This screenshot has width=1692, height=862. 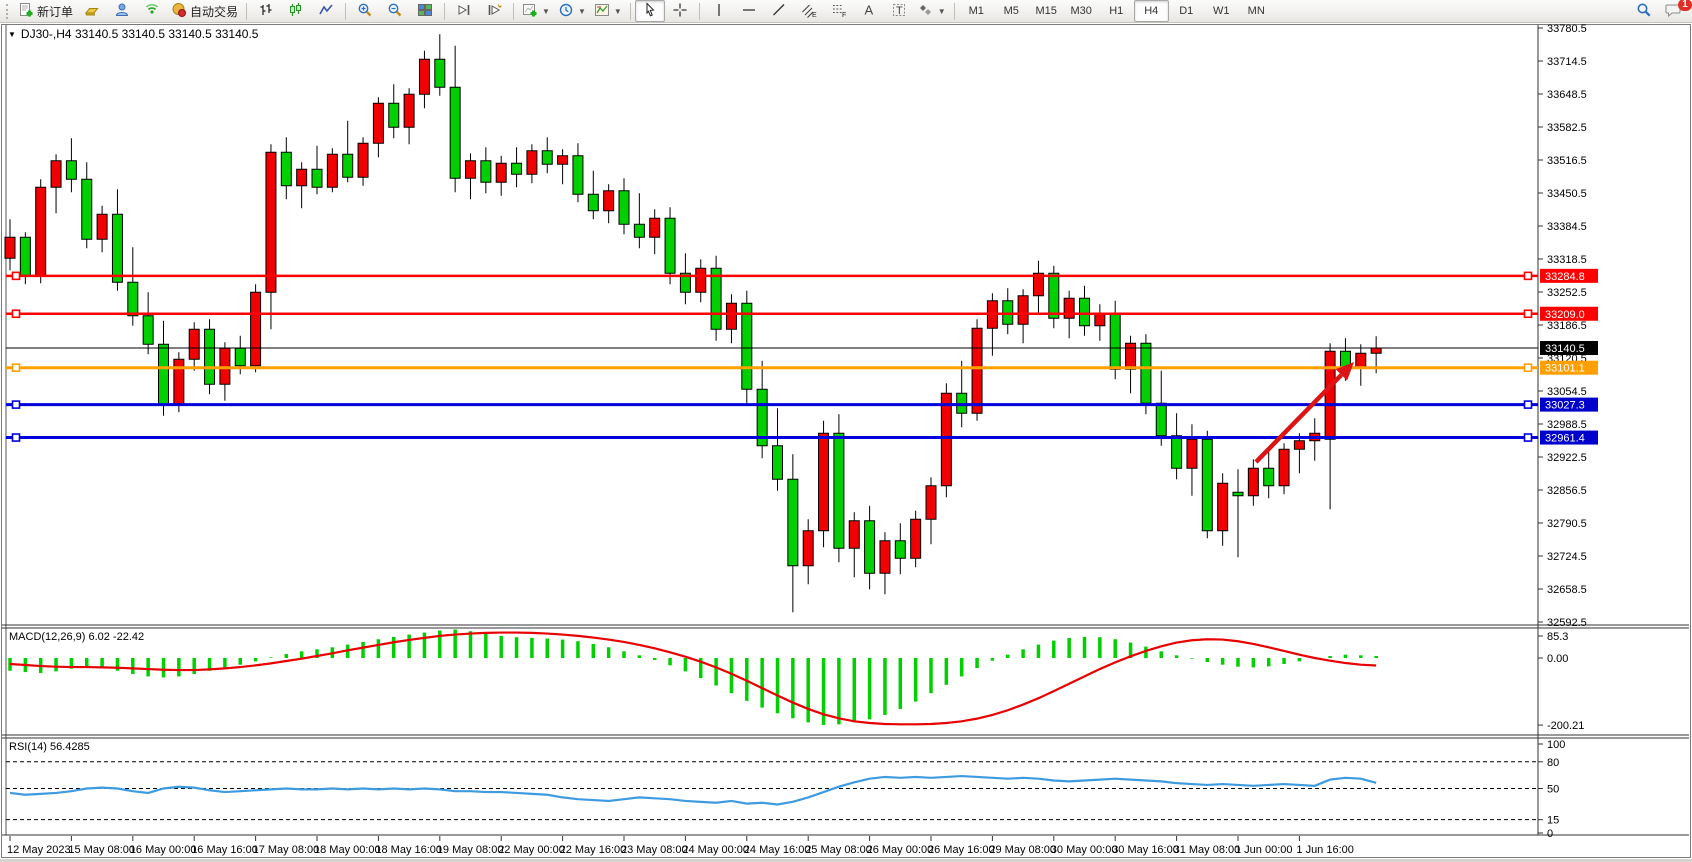 I want to click on line-chart-button, so click(x=326, y=11).